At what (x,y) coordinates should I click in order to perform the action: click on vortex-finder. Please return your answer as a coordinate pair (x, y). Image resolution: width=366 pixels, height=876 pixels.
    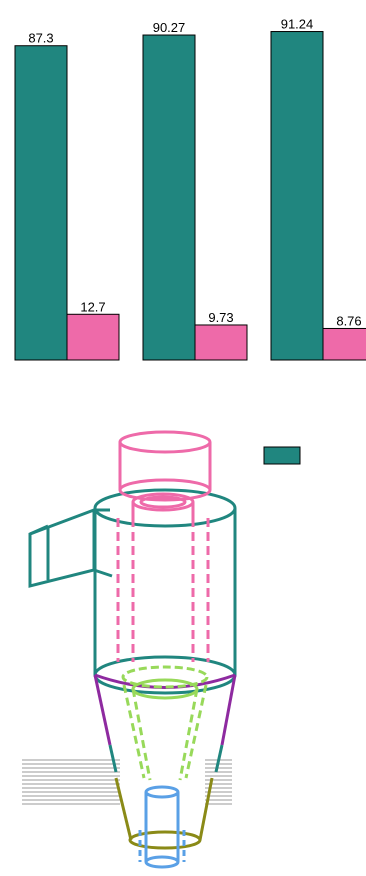
    Looking at the image, I should click on (164, 546).